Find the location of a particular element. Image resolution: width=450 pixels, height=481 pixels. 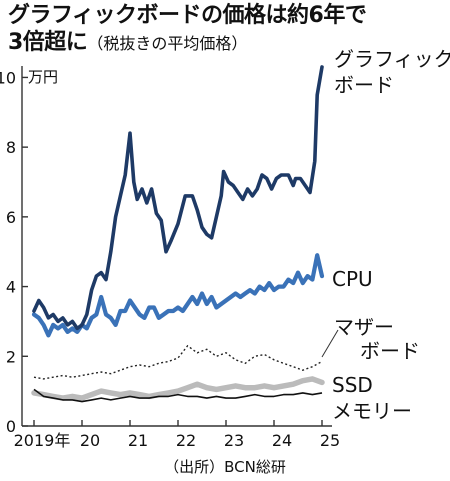

series-label-ssd: SSD is located at coordinates (352, 385).